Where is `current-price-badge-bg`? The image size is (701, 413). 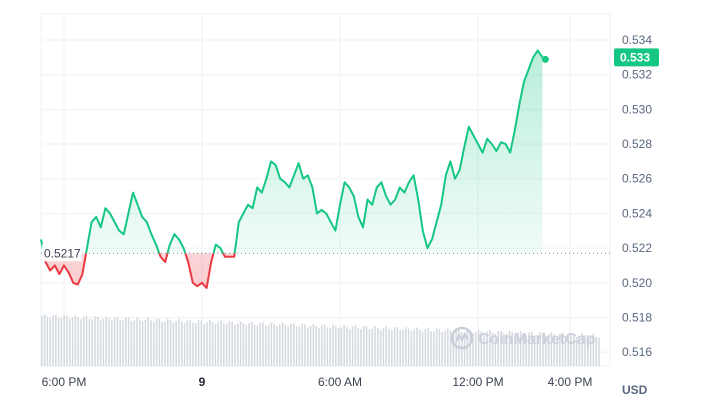 current-price-badge-bg is located at coordinates (636, 57).